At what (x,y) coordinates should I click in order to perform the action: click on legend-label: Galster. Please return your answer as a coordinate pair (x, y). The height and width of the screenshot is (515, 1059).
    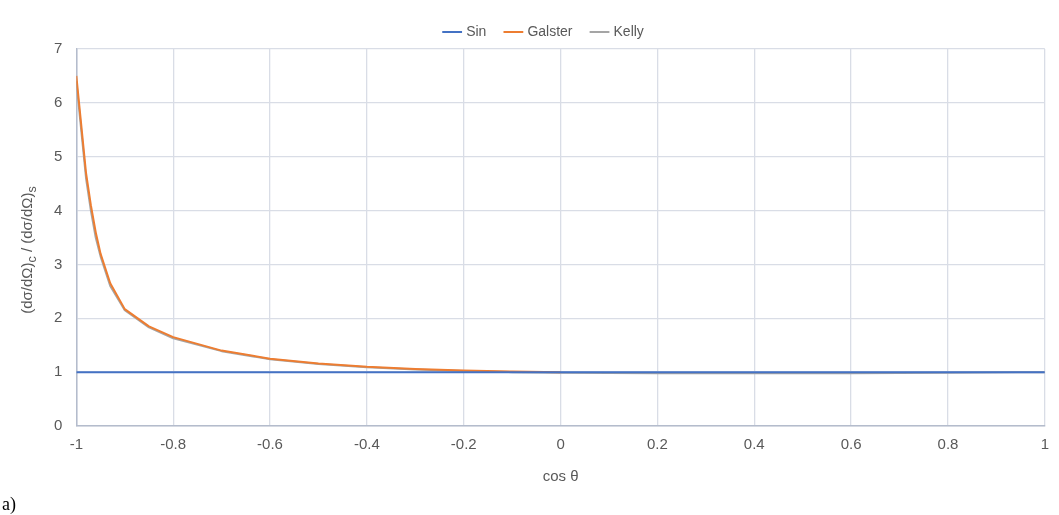
    Looking at the image, I should click on (550, 30).